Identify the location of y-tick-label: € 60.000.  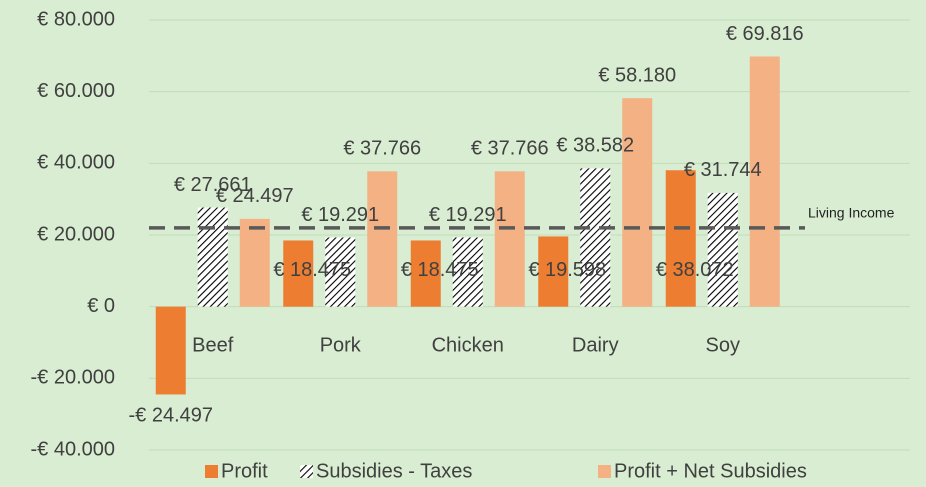
(76, 91).